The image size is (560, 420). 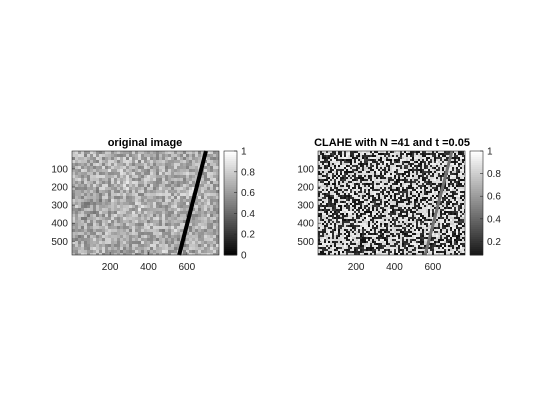 What do you see at coordinates (230, 198) in the screenshot?
I see `colorbar-gradient-step` at bounding box center [230, 198].